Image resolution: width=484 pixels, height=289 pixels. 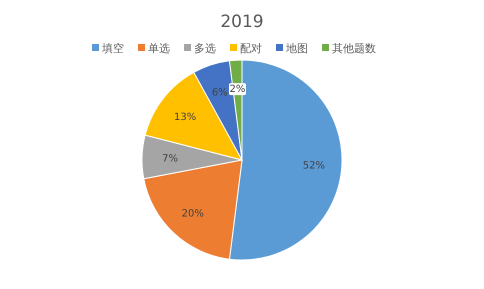 I want to click on legend-label: 其他题数, so click(x=354, y=48).